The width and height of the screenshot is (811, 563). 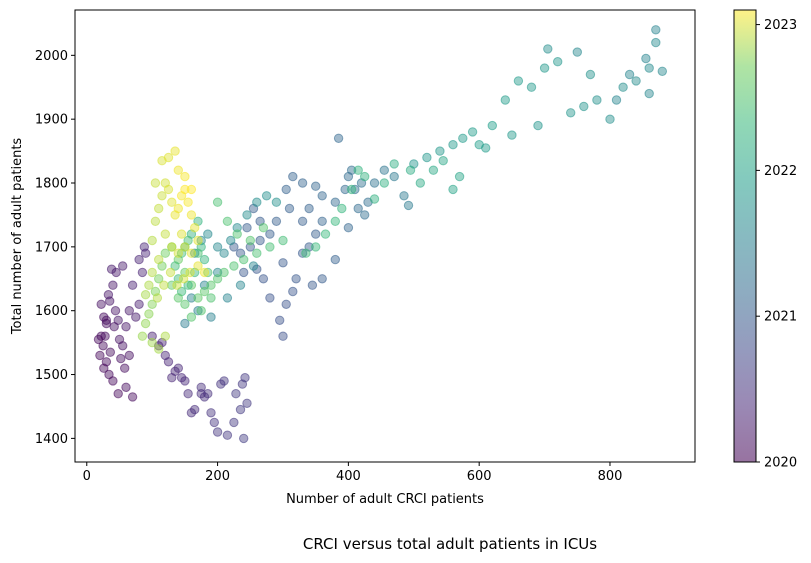 What do you see at coordinates (610, 476) in the screenshot?
I see `x-tick-label: 800` at bounding box center [610, 476].